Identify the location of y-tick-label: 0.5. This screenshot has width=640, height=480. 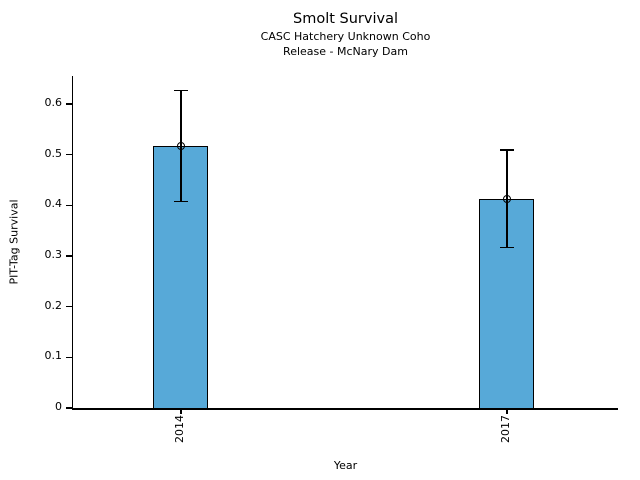
(53, 153).